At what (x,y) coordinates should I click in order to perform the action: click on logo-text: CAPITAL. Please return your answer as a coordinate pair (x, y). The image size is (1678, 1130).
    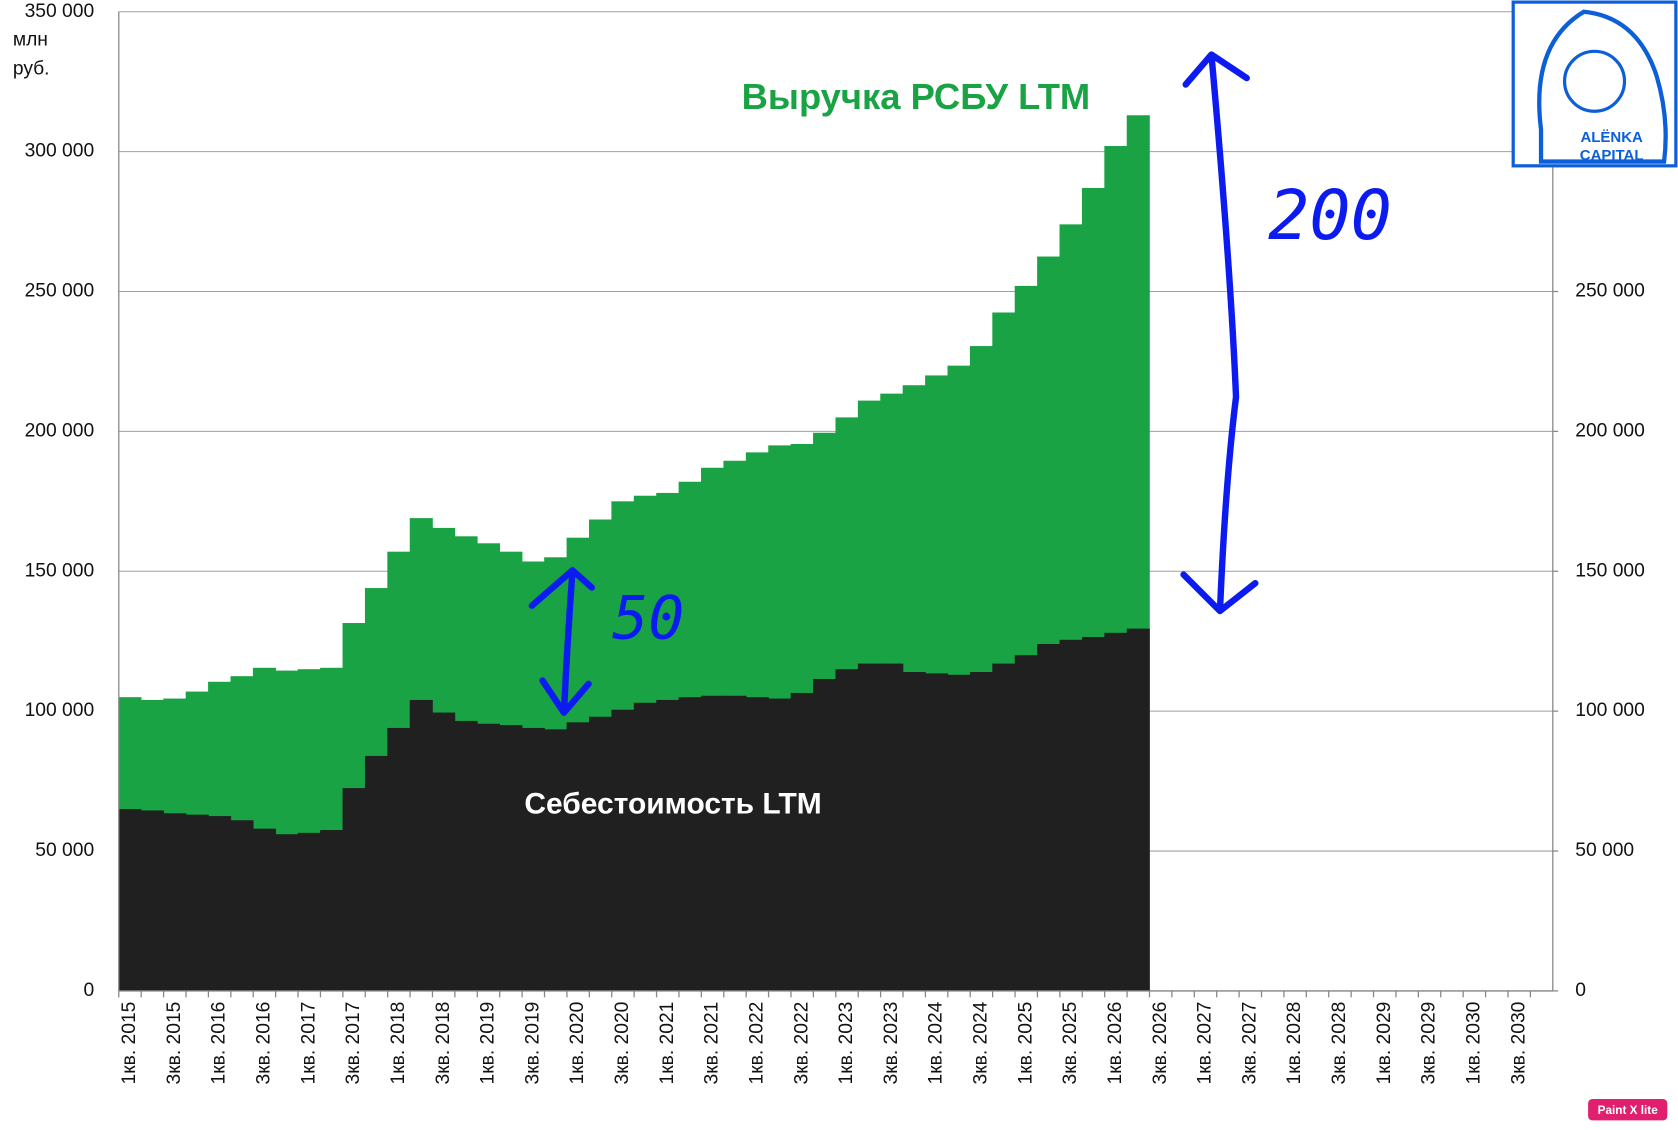
    Looking at the image, I should click on (1612, 155).